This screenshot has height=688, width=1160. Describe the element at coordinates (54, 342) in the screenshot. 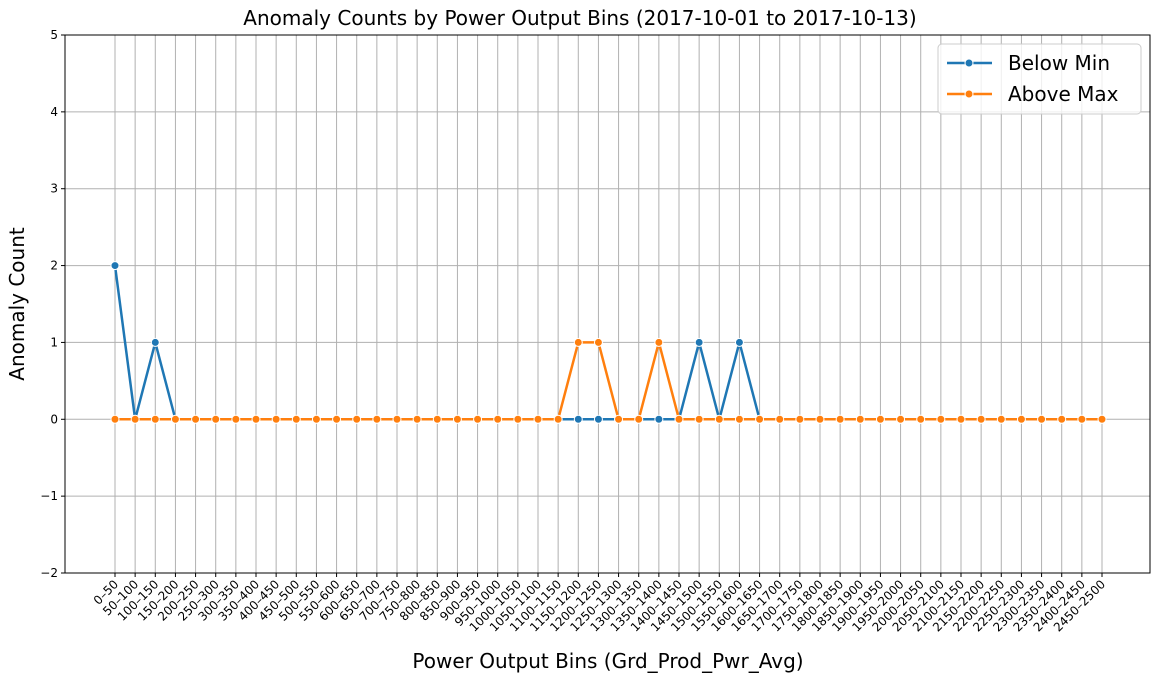

I see `y-tick-label: 1` at that location.